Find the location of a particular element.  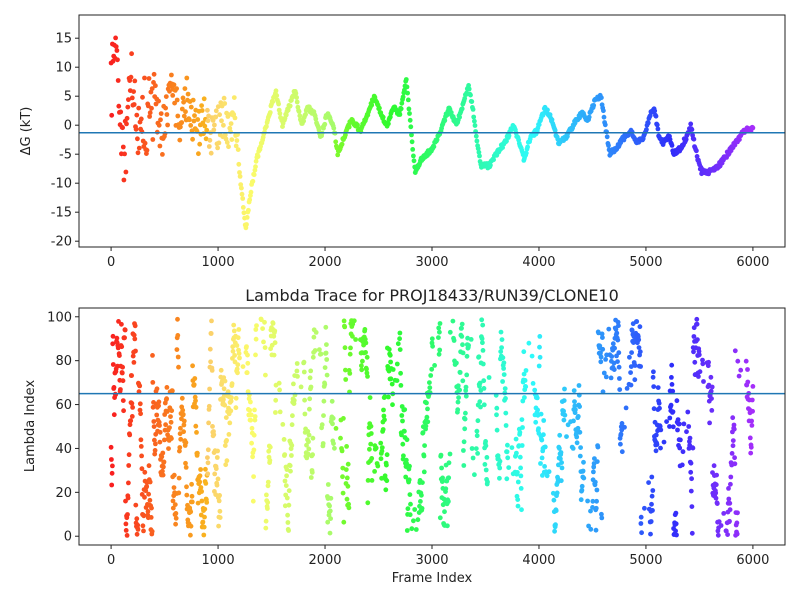

lambda-y-tick-label: 80 is located at coordinates (63, 361).